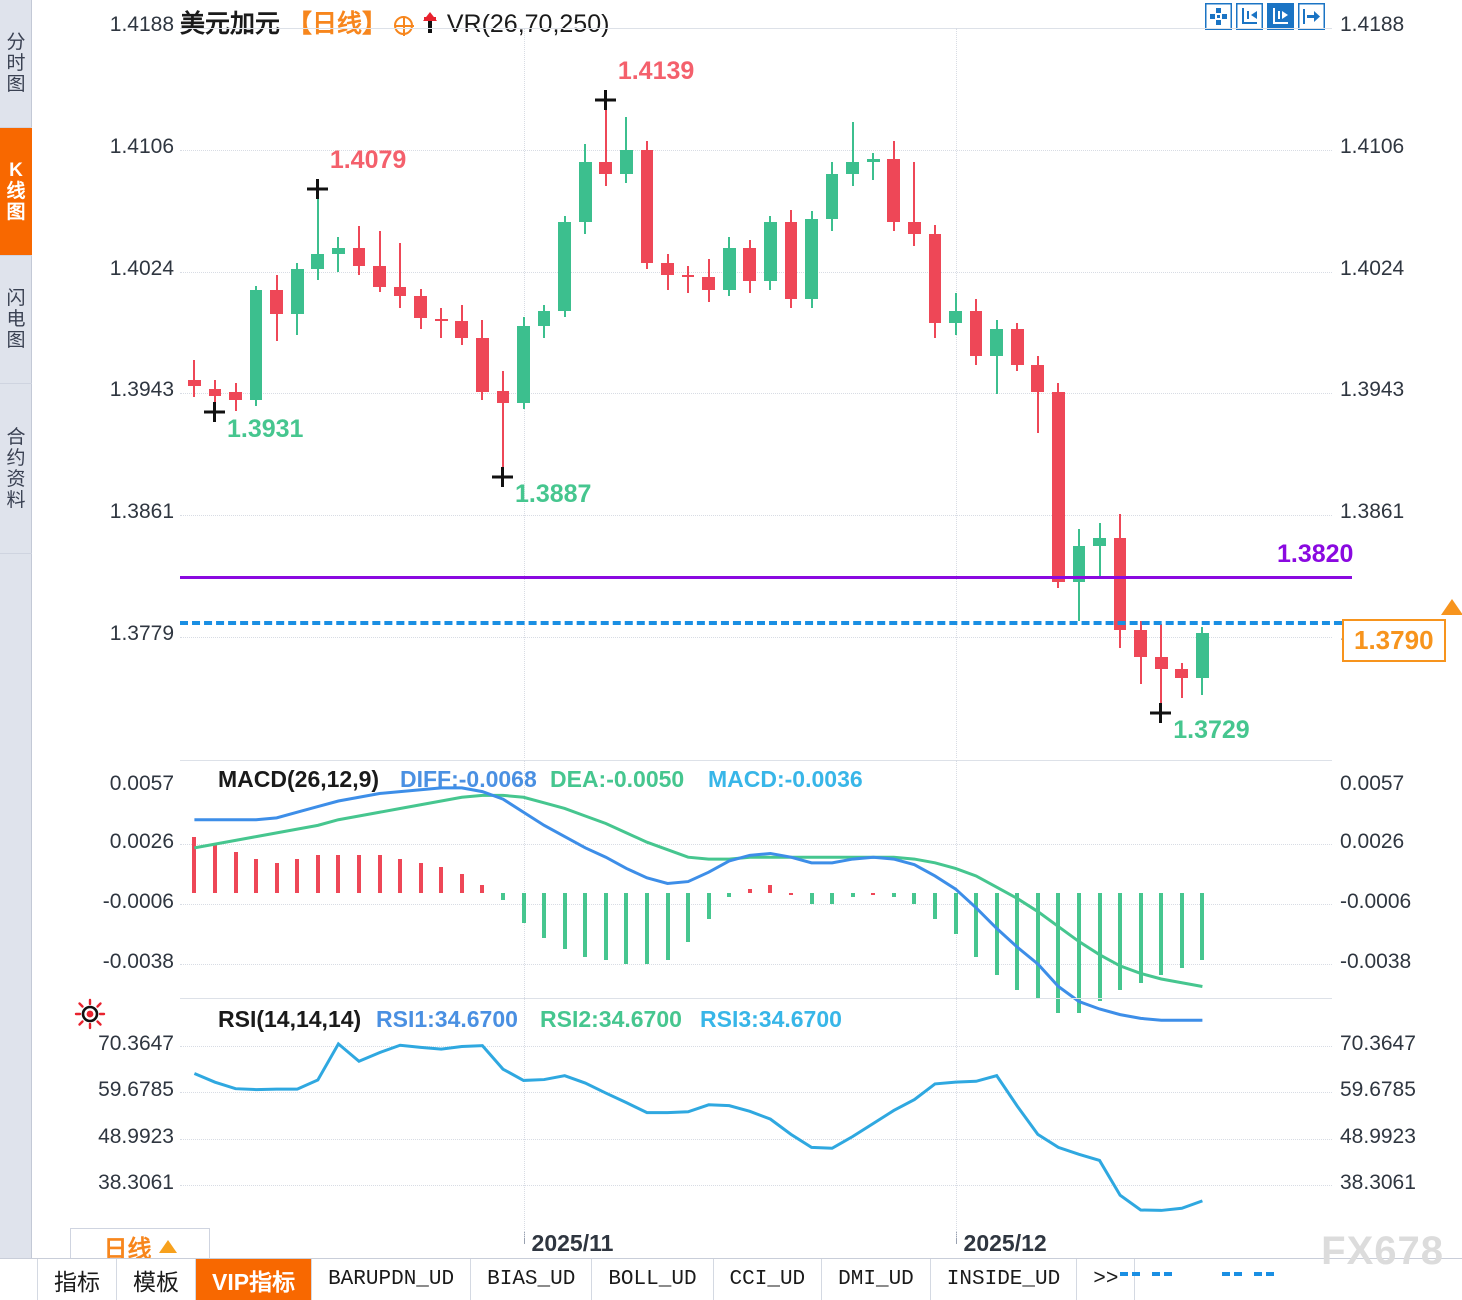  What do you see at coordinates (756, 393) in the screenshot?
I see `price-gridline` at bounding box center [756, 393].